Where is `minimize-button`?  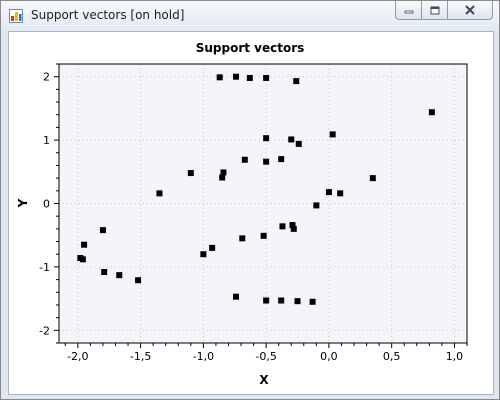
minimize-button is located at coordinates (408, 10).